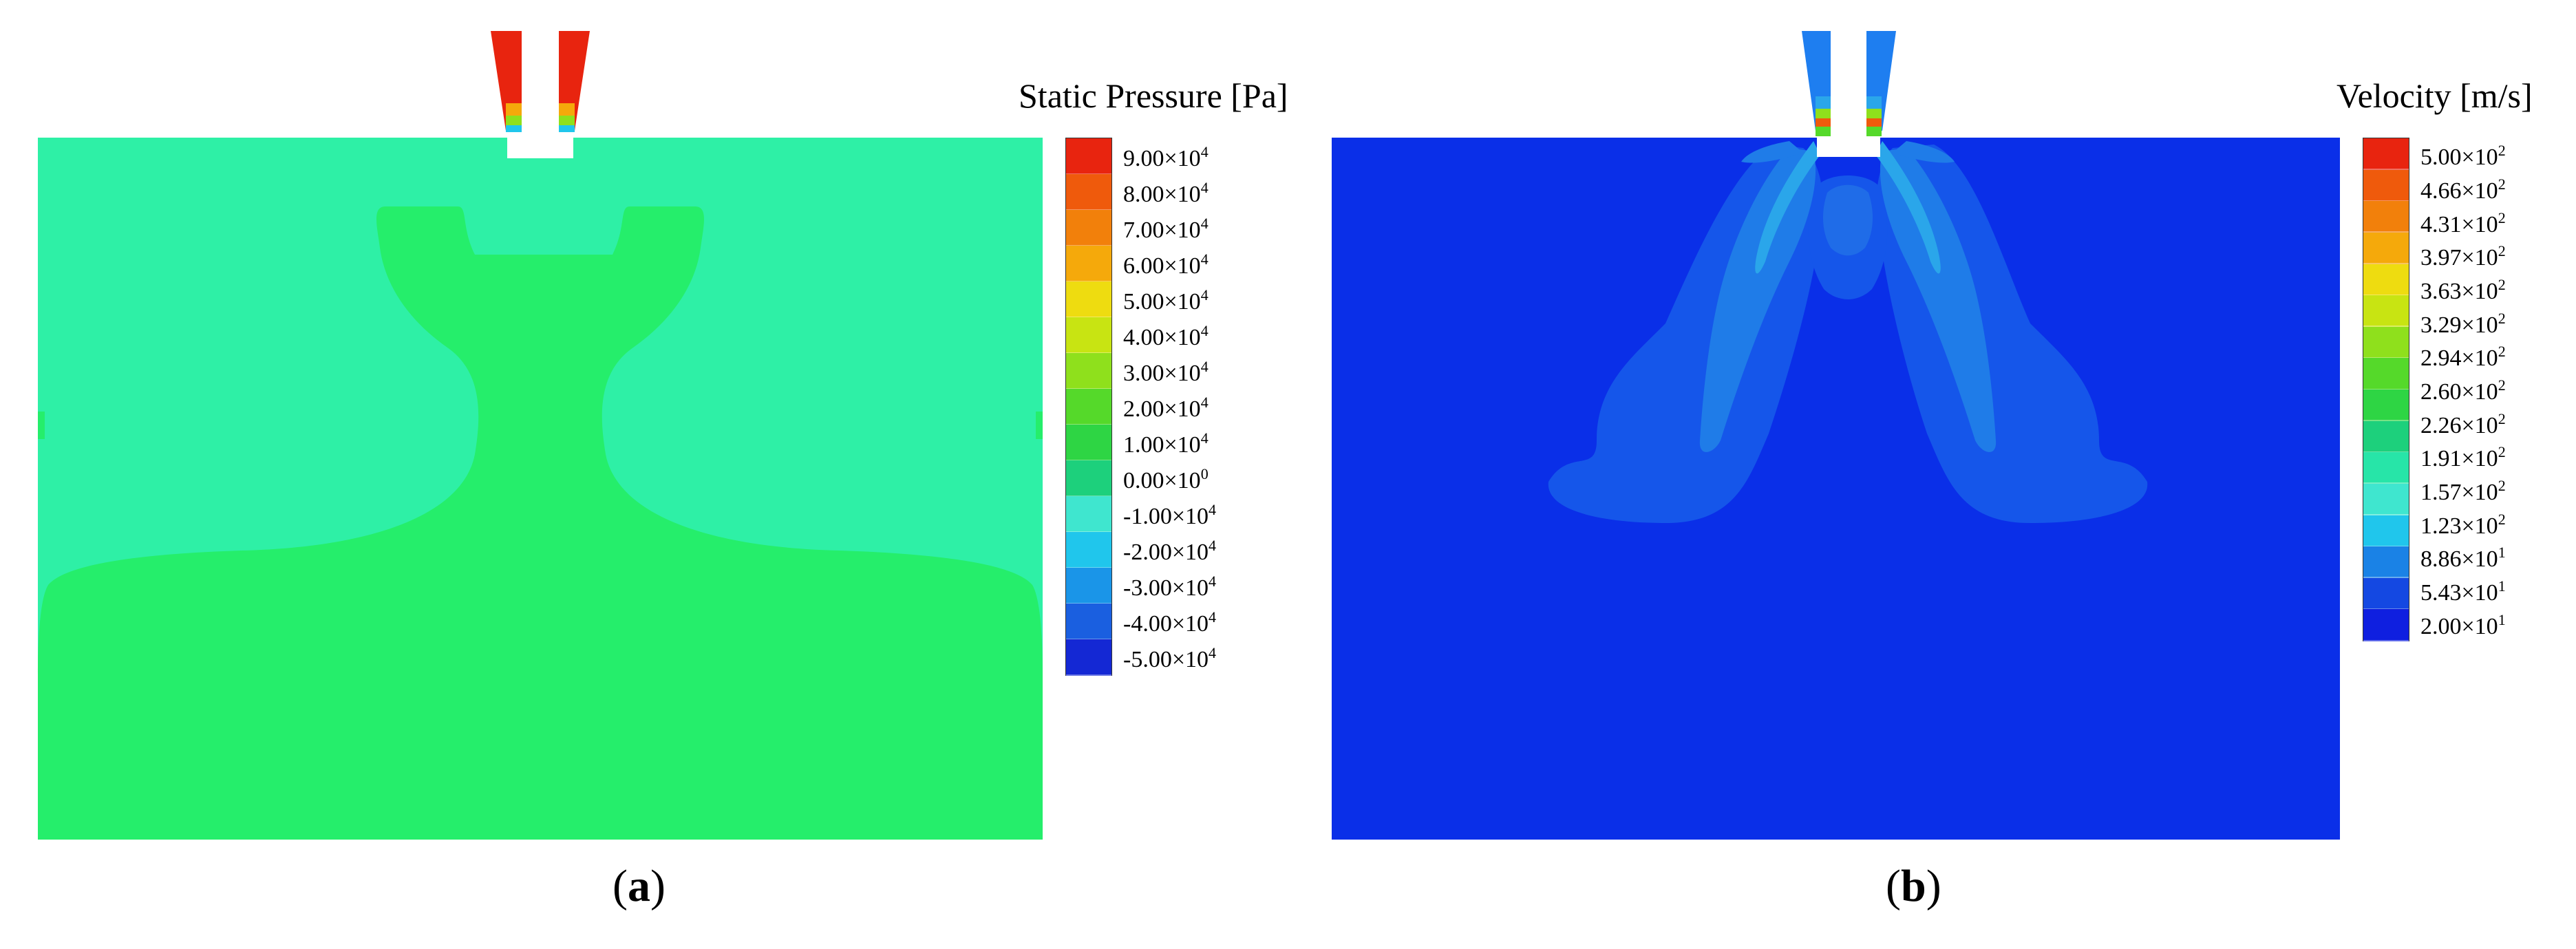 This screenshot has width=2576, height=949. What do you see at coordinates (567, 109) in the screenshot?
I see `pressure-nozzle-right-grad1` at bounding box center [567, 109].